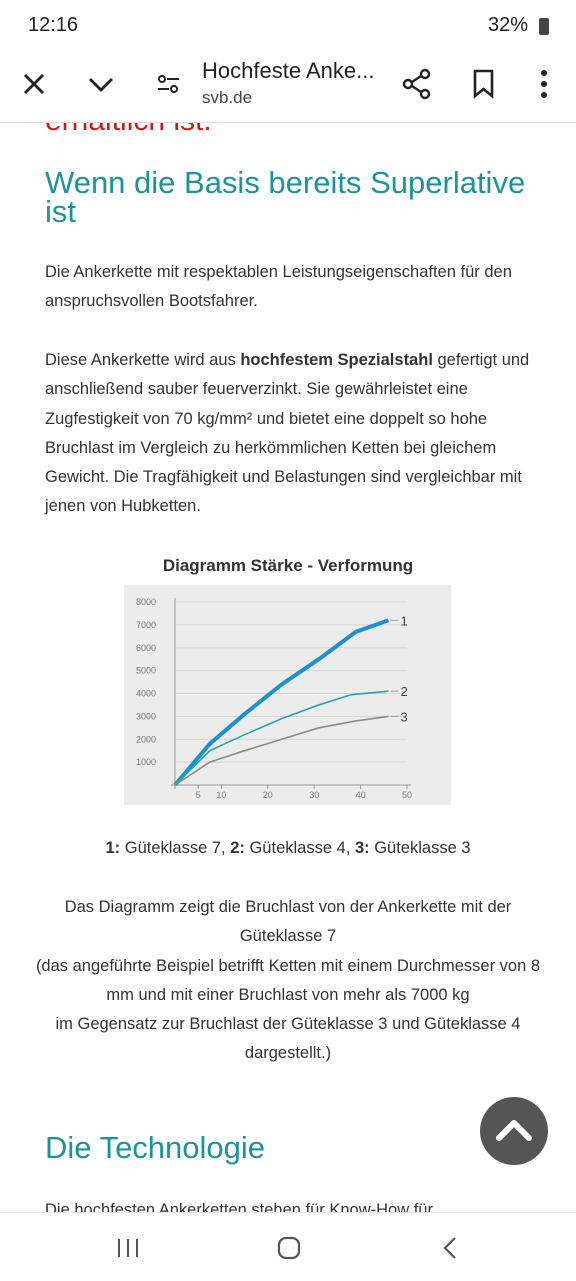 This screenshot has height=1281, width=576. Describe the element at coordinates (288, 26) in the screenshot. I see `status-bar: 12:16 32%` at that location.